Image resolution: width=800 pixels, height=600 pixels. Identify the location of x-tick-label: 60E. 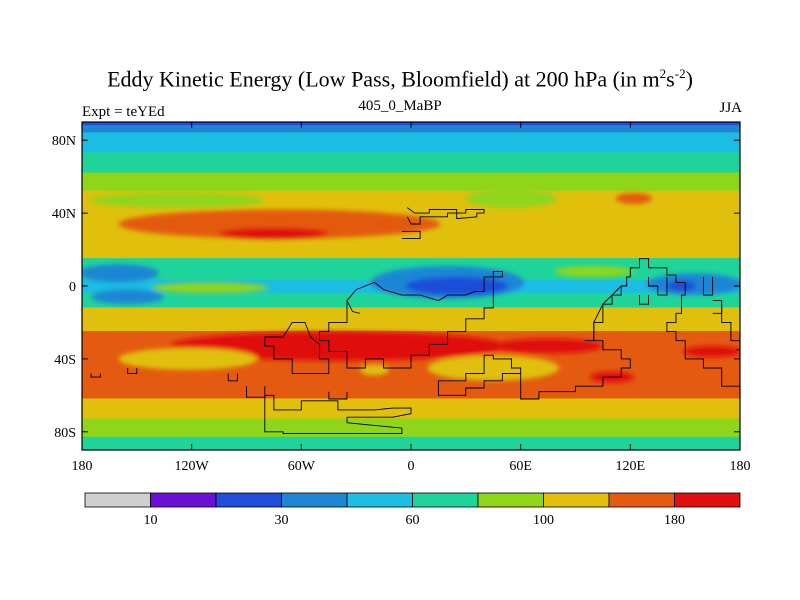
(520, 466).